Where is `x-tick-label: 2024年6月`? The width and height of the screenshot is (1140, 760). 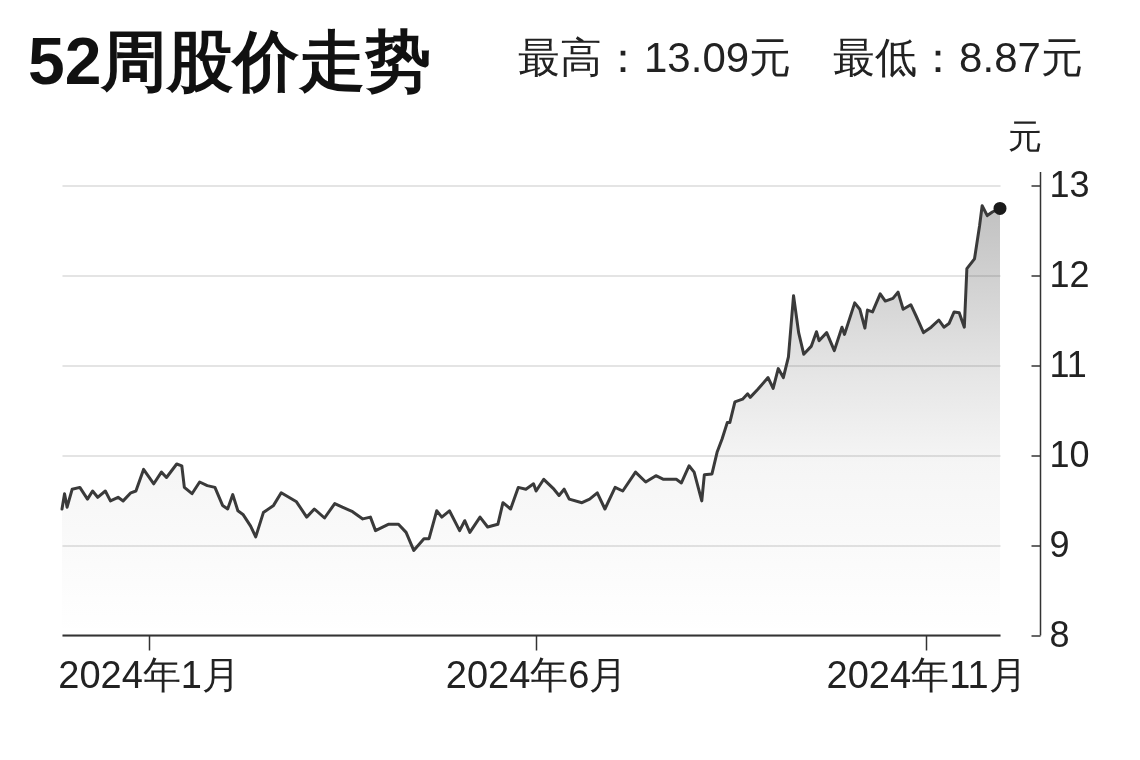
x-tick-label: 2024年6月 is located at coordinates (536, 674).